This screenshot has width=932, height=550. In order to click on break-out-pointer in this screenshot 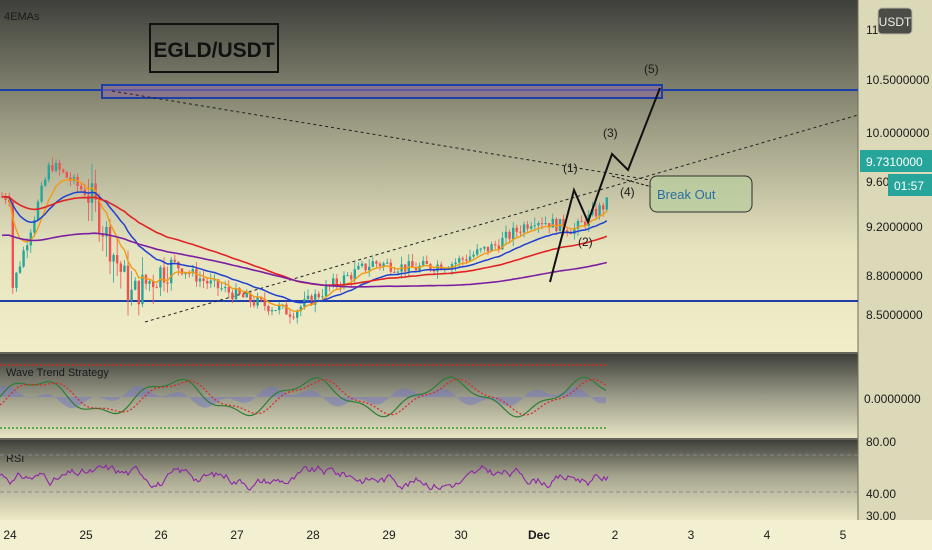, I will do `click(632, 181)`.